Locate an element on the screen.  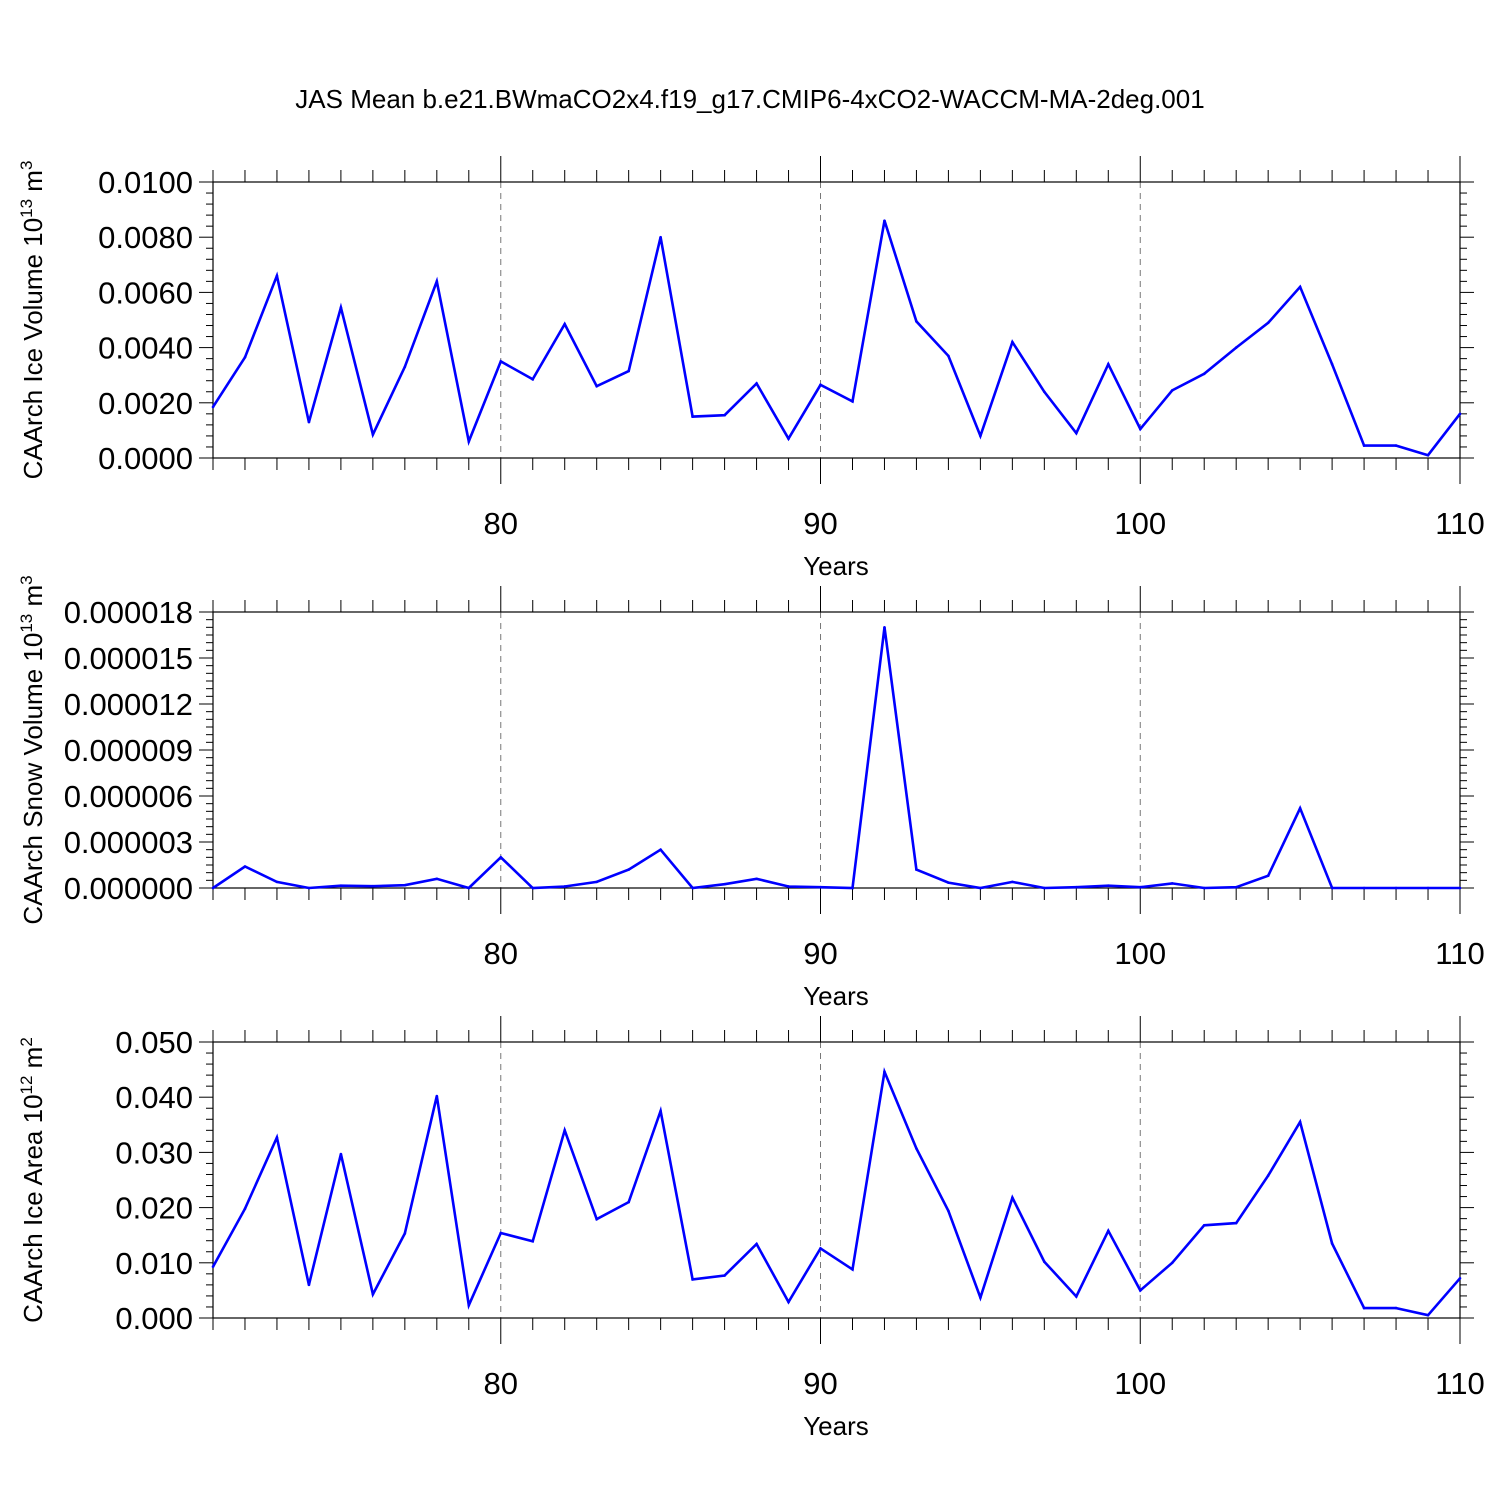
y-tick-label: 0.000000 is located at coordinates (128, 888).